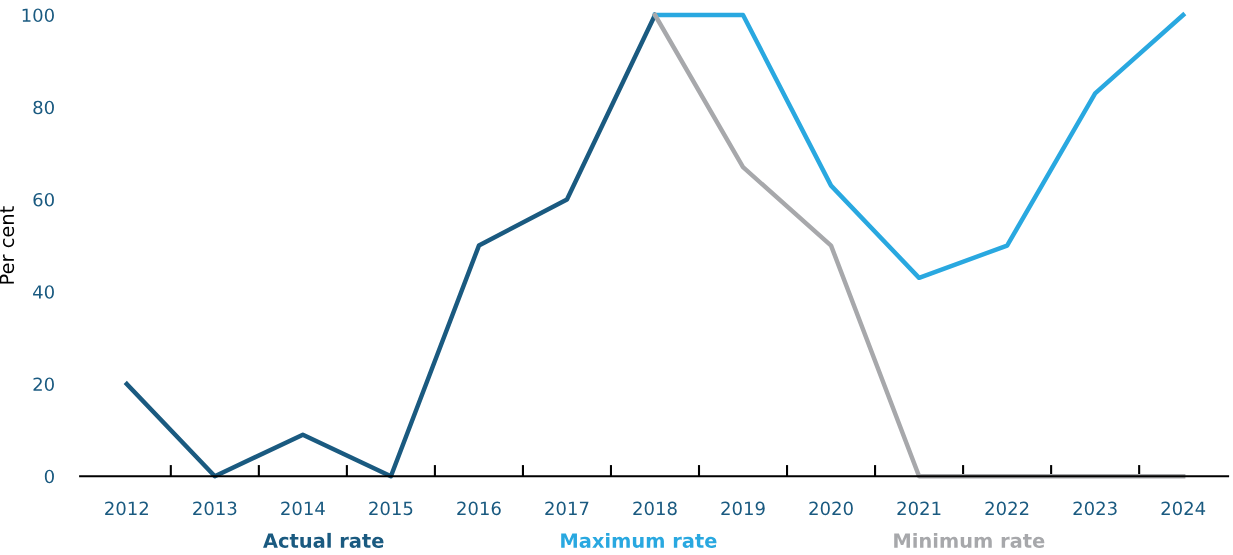  I want to click on x-tick-label: 2023, so click(1095, 508).